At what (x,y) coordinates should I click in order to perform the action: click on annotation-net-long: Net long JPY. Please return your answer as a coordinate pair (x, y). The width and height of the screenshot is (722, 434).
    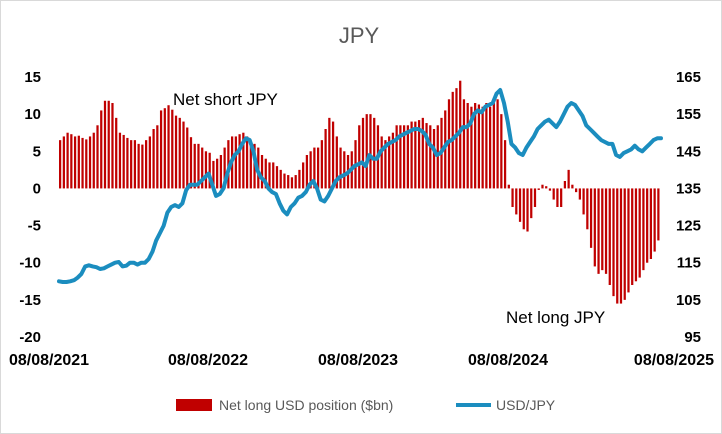
    Looking at the image, I should click on (555, 317).